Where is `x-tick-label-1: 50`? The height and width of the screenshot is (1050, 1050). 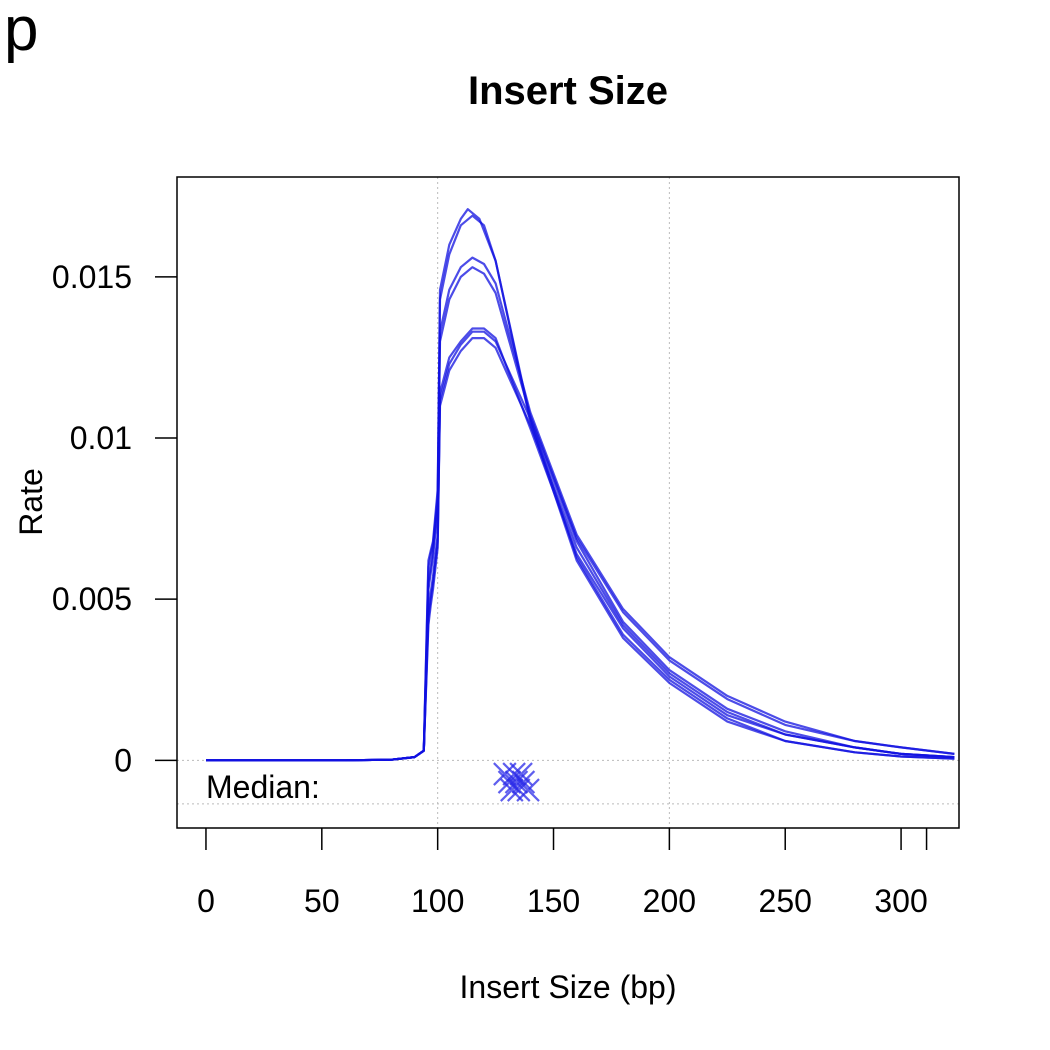
x-tick-label-1: 50 is located at coordinates (322, 901).